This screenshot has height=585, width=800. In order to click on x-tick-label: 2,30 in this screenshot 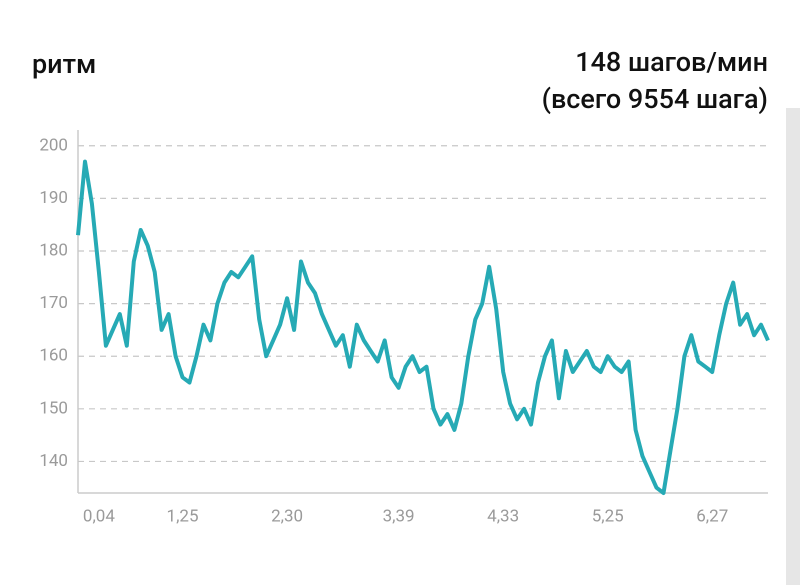, I will do `click(287, 516)`.